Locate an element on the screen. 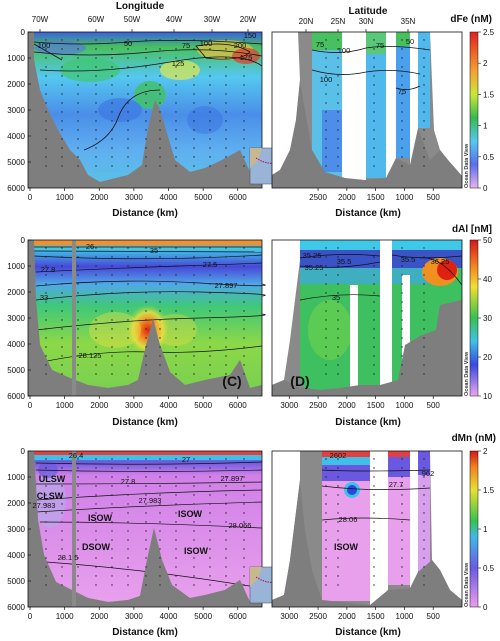 This screenshot has height=641, width=500. distance-tick-label: 2000 is located at coordinates (99, 616).